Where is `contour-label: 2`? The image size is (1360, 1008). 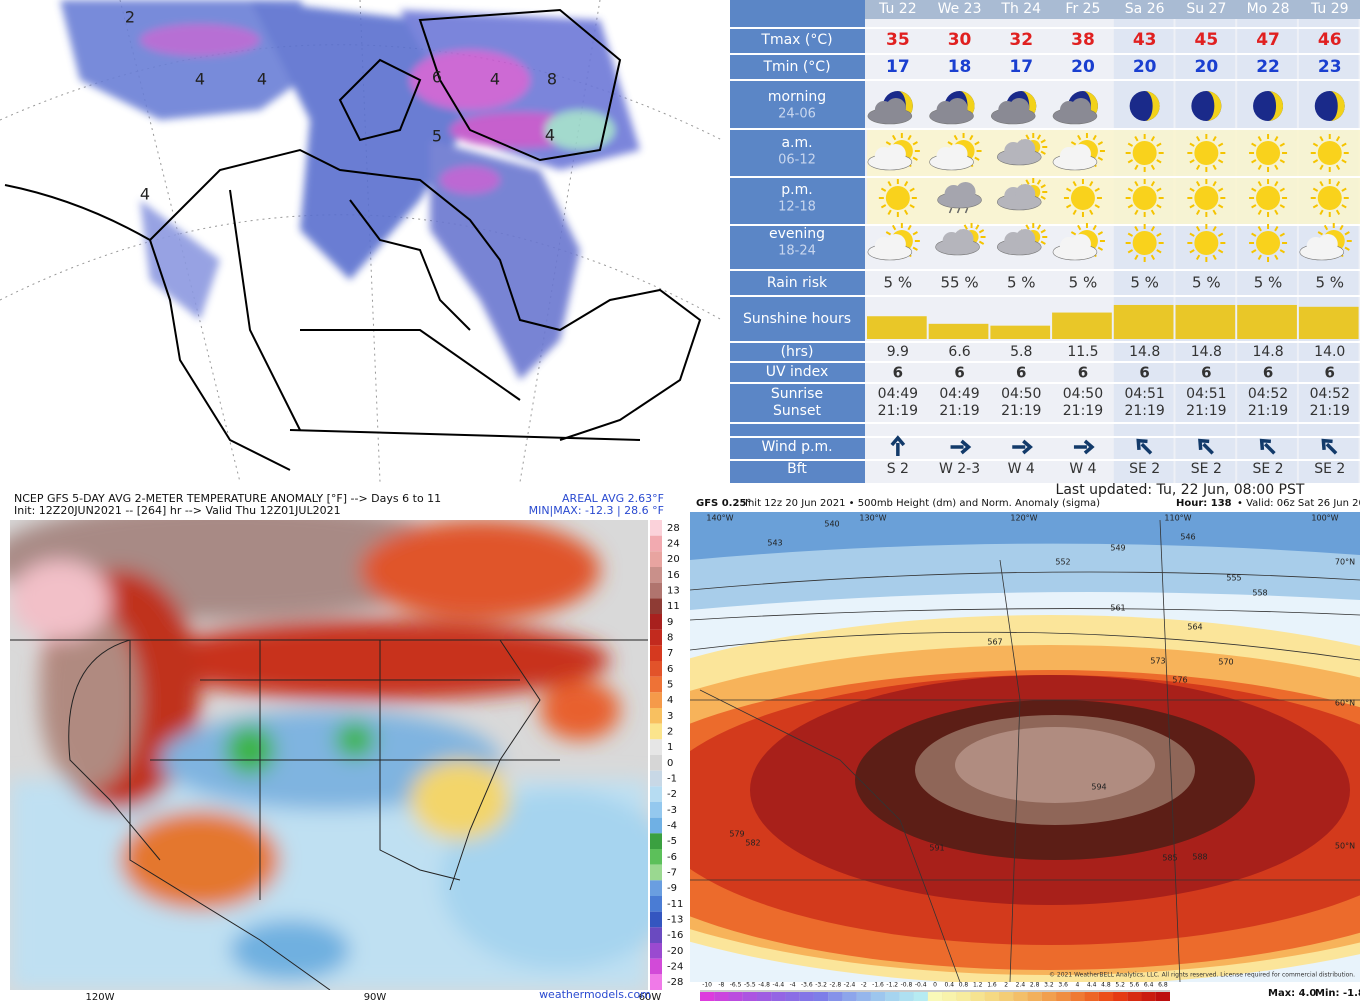
contour-label: 2 is located at coordinates (130, 17).